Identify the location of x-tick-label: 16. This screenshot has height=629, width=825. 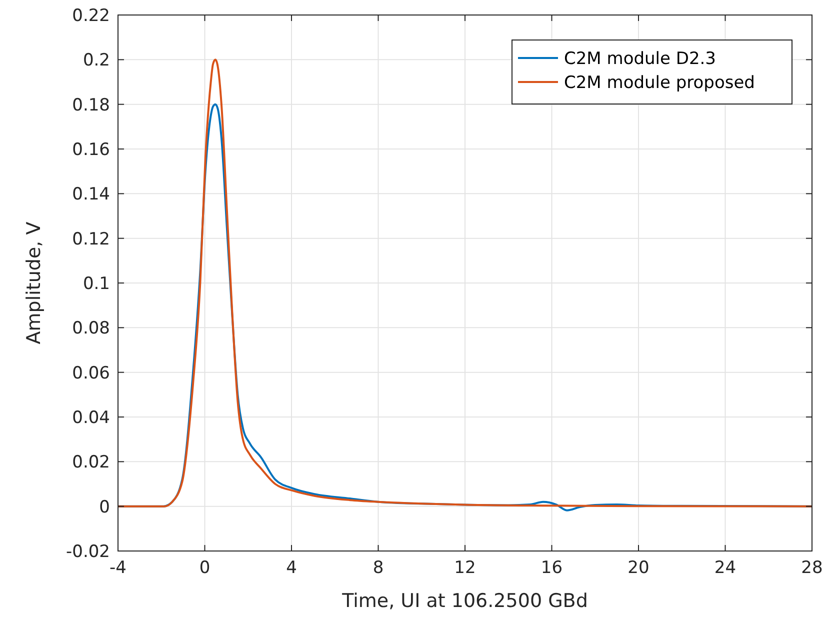
(551, 568).